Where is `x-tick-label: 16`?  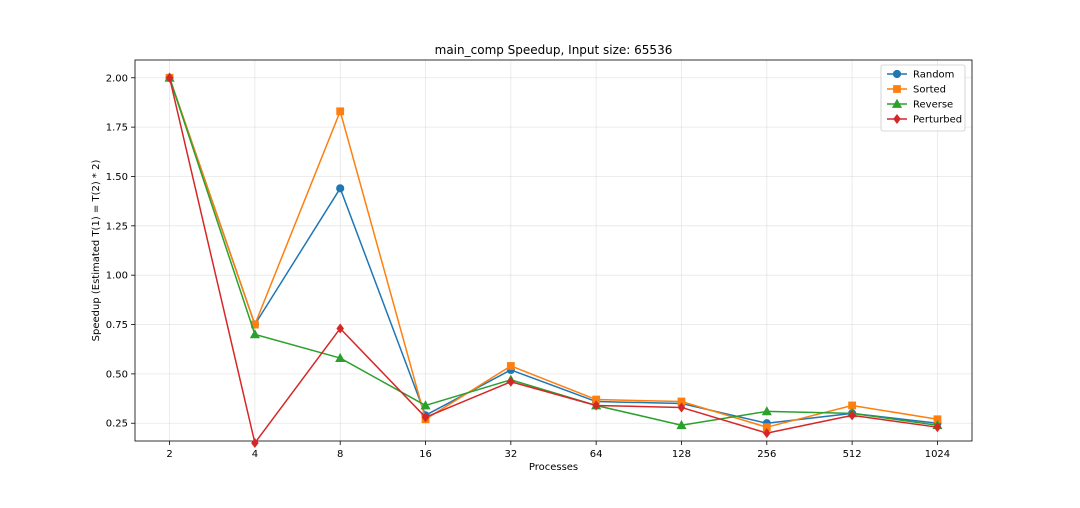 x-tick-label: 16 is located at coordinates (425, 454).